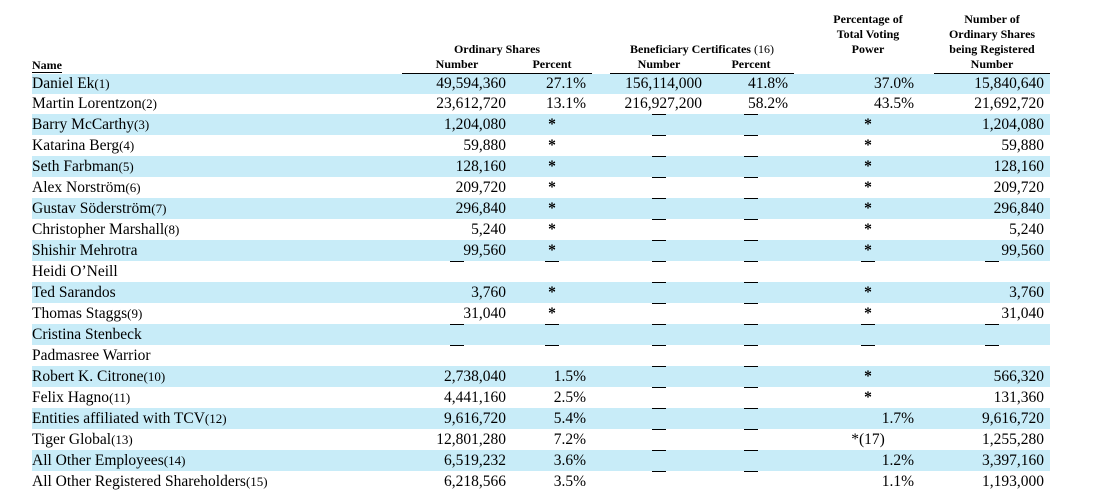 The image size is (1114, 492). What do you see at coordinates (217, 439) in the screenshot?
I see `shareholder-name-cell: Tiger Global(13)` at bounding box center [217, 439].